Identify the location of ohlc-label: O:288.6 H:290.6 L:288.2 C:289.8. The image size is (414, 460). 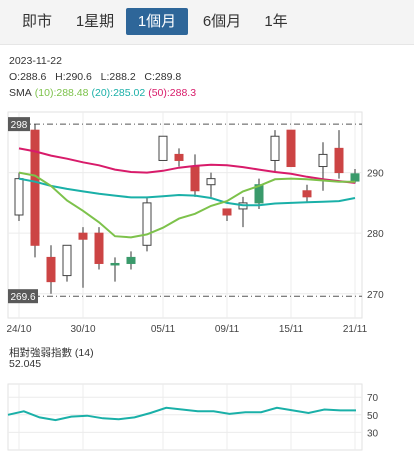
(95, 77).